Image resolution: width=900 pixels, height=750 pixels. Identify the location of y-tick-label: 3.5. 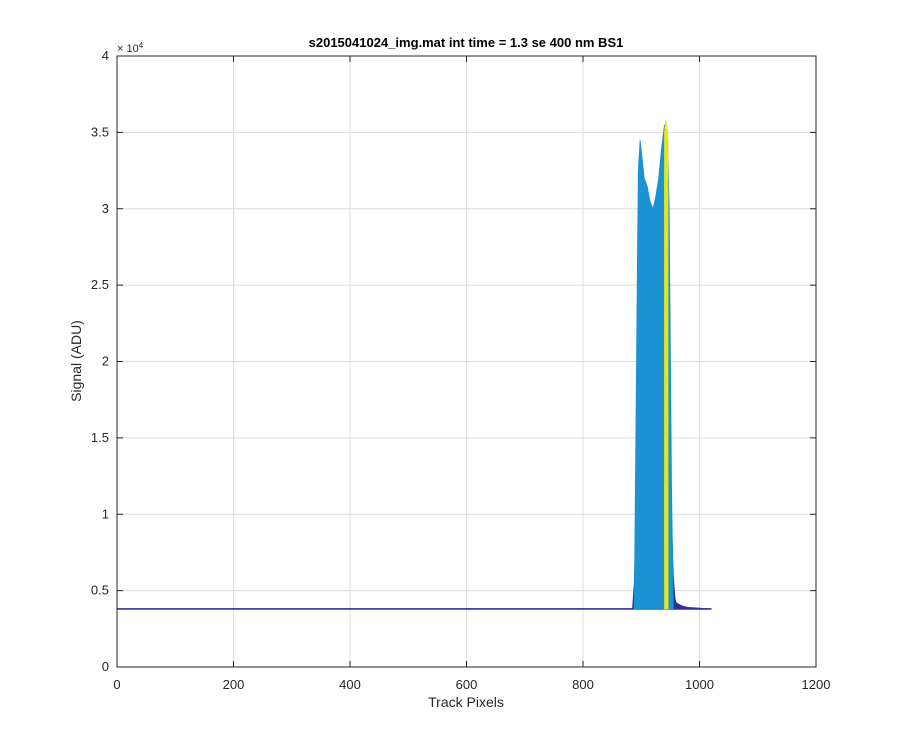
(100, 131).